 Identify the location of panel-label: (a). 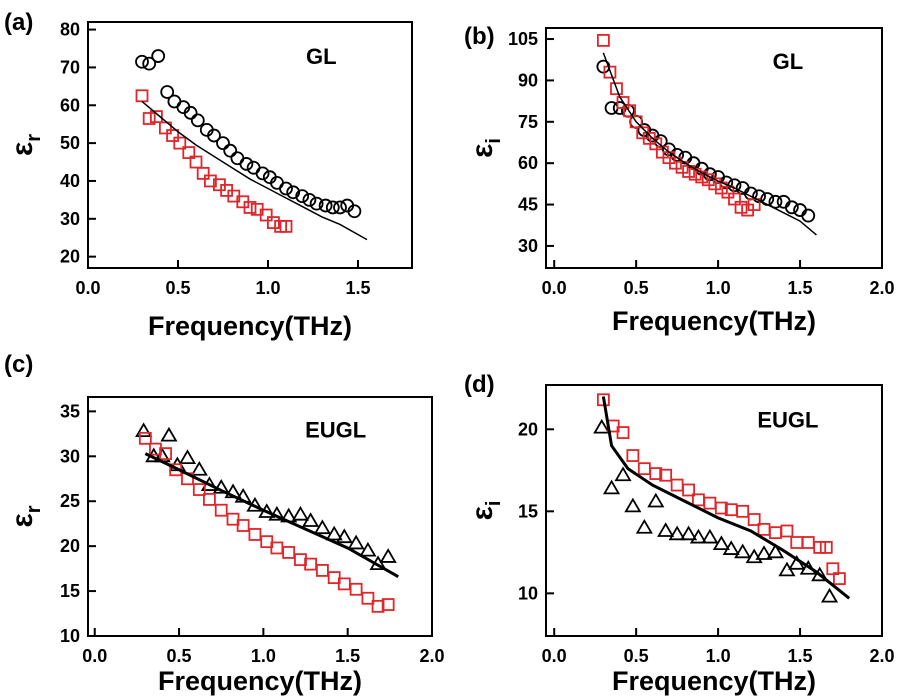
(18, 22).